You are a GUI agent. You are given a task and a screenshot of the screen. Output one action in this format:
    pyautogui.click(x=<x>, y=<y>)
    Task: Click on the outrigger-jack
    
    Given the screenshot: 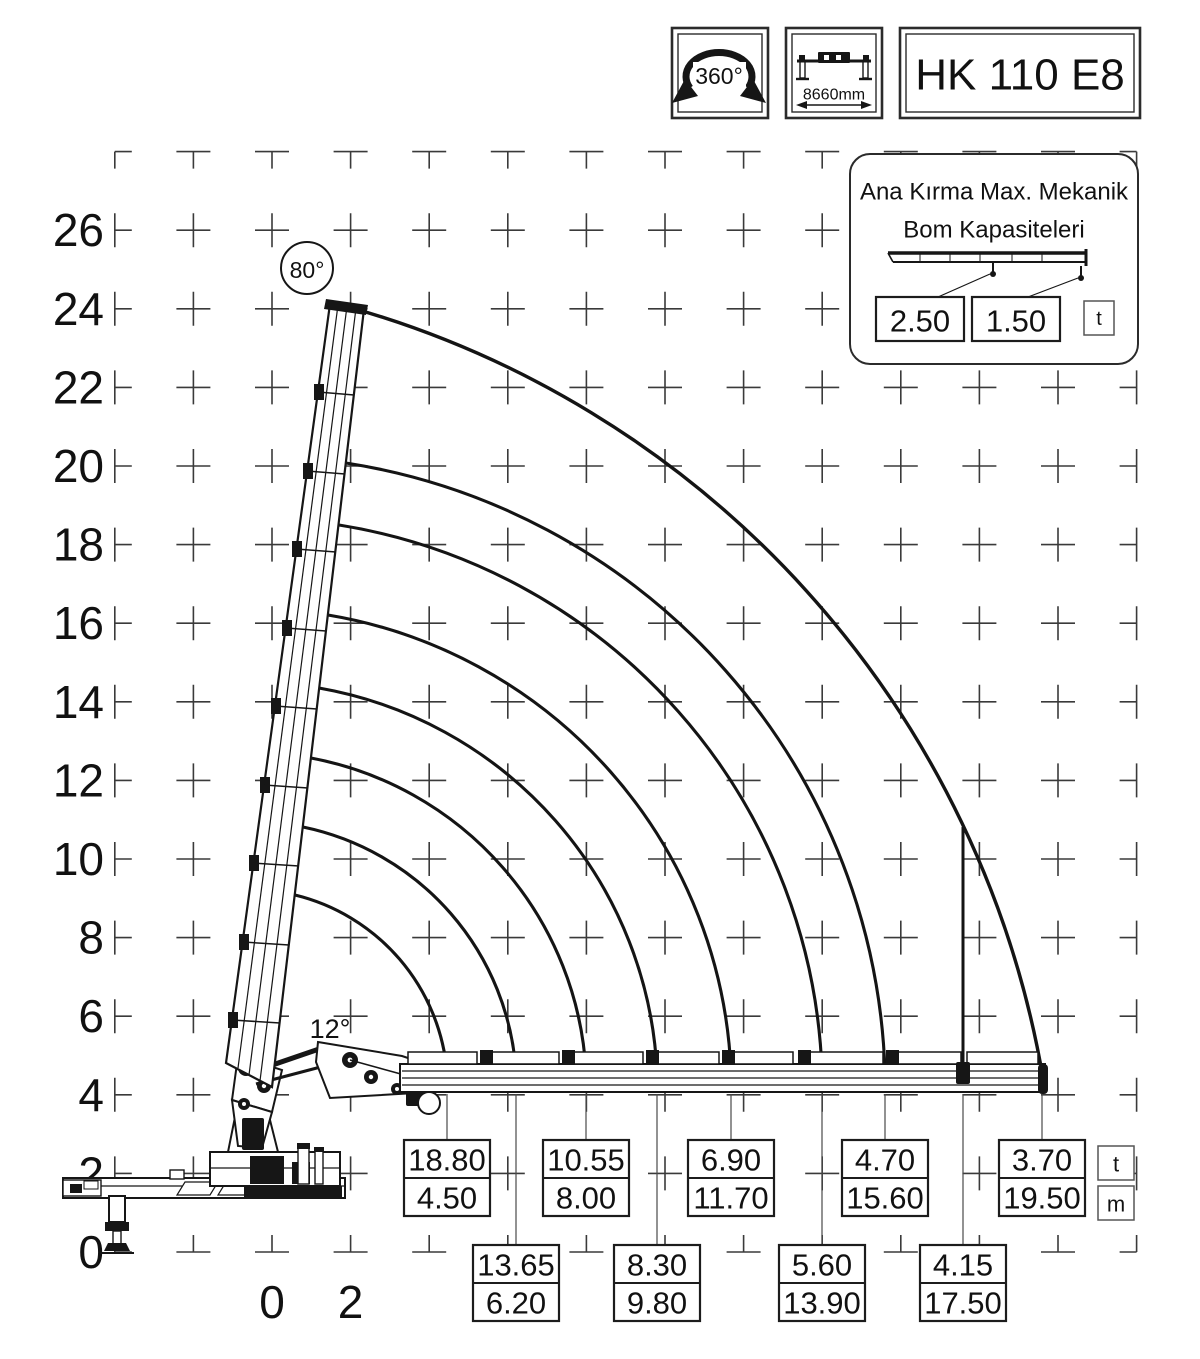 What is the action you would take?
    pyautogui.click(x=117, y=1224)
    